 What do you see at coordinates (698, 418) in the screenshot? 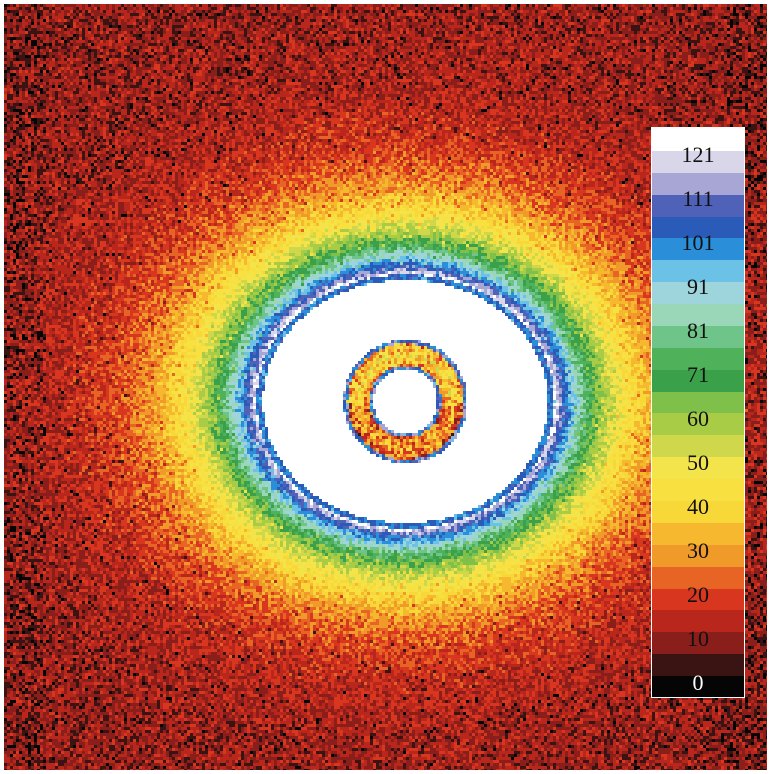
I see `colorbar-label-60: 60` at bounding box center [698, 418].